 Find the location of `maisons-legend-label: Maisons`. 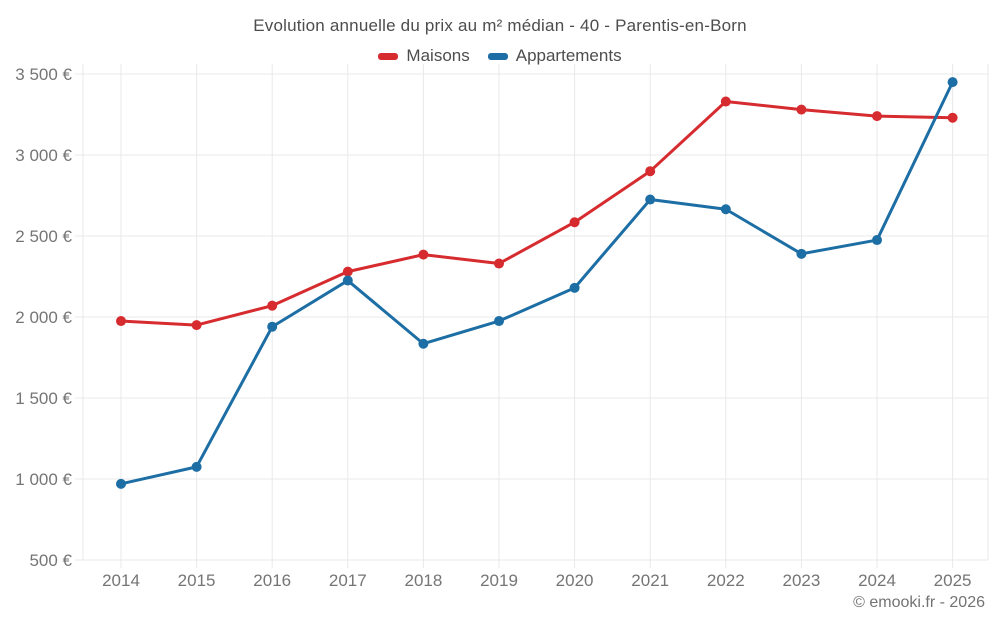

maisons-legend-label: Maisons is located at coordinates (438, 55).